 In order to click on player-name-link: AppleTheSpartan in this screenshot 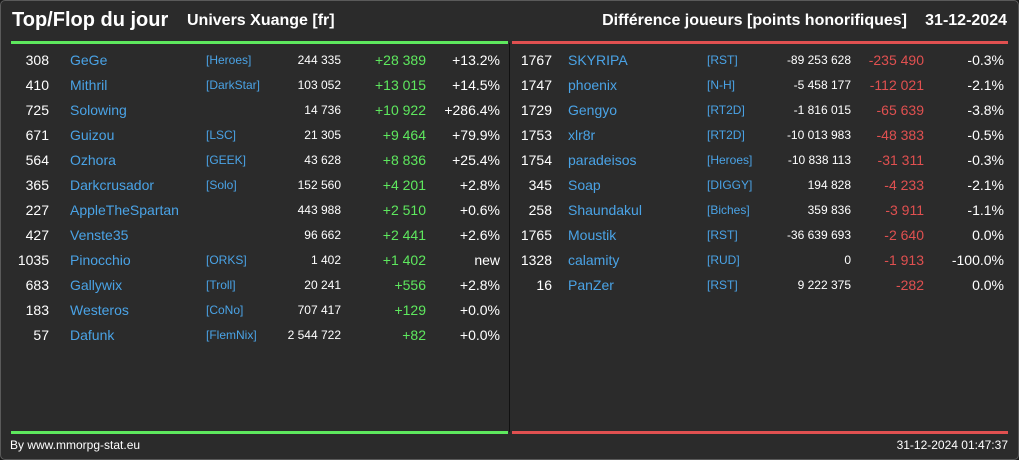, I will do `click(124, 210)`.